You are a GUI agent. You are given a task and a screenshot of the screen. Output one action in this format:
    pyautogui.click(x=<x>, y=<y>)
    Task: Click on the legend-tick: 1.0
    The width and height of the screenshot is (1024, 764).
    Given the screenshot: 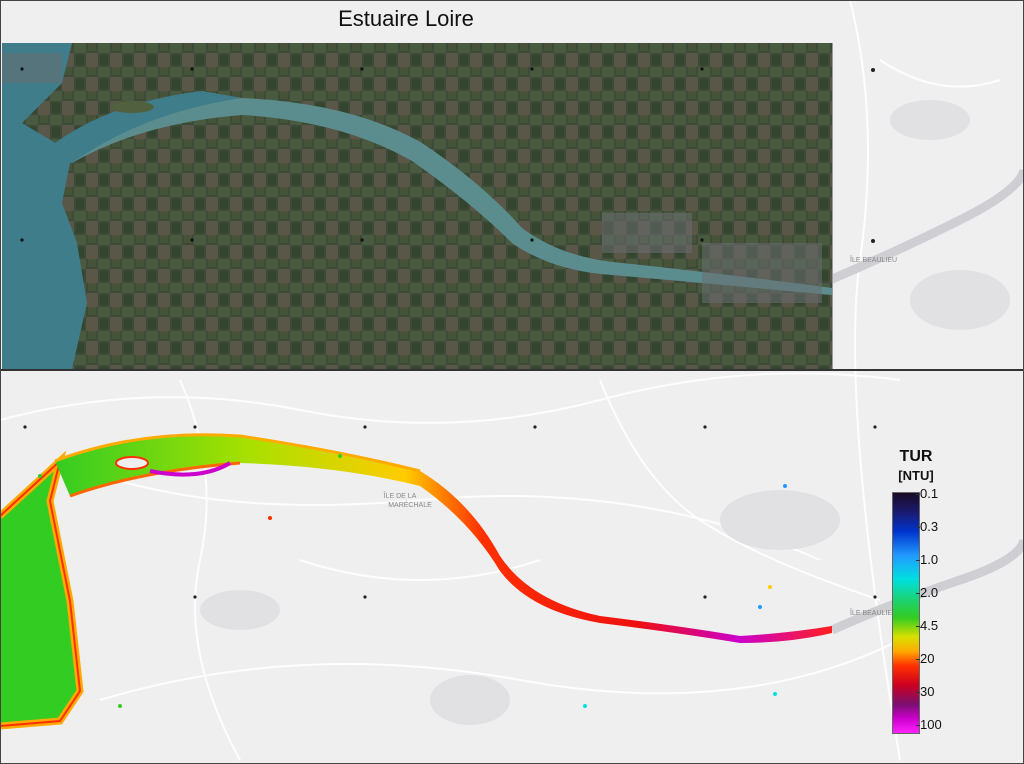 What is the action you would take?
    pyautogui.click(x=927, y=559)
    